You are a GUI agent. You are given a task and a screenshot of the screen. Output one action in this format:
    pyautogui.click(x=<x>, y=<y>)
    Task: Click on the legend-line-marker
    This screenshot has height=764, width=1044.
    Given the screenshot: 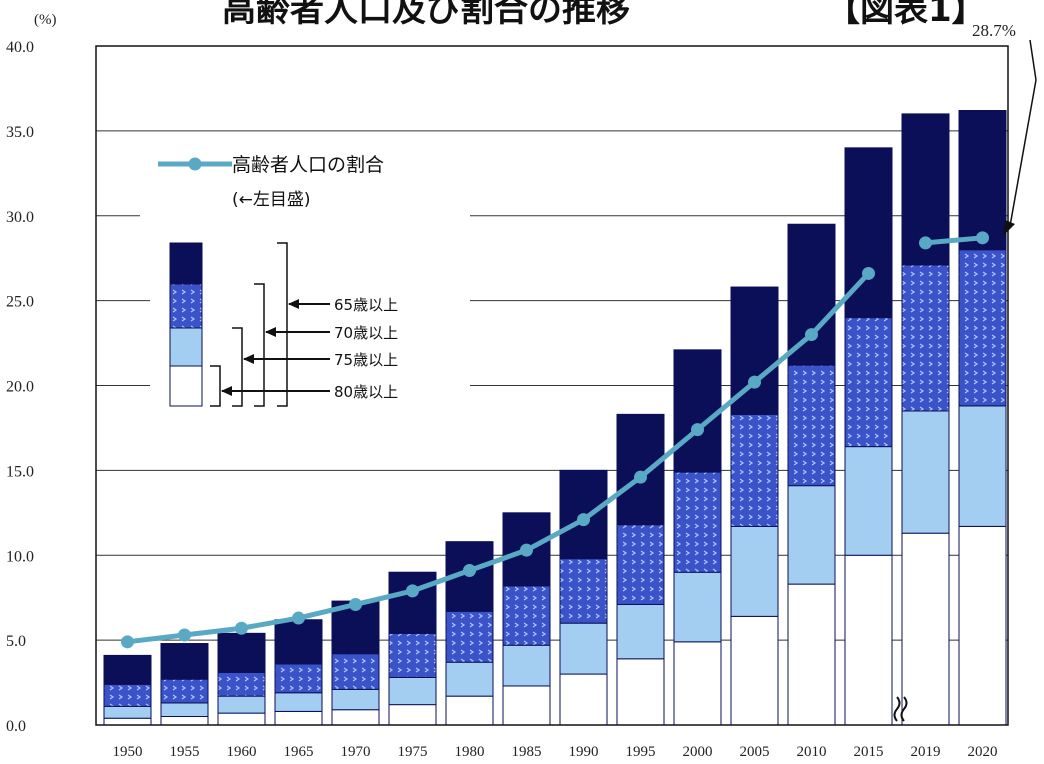 What is the action you would take?
    pyautogui.click(x=195, y=164)
    